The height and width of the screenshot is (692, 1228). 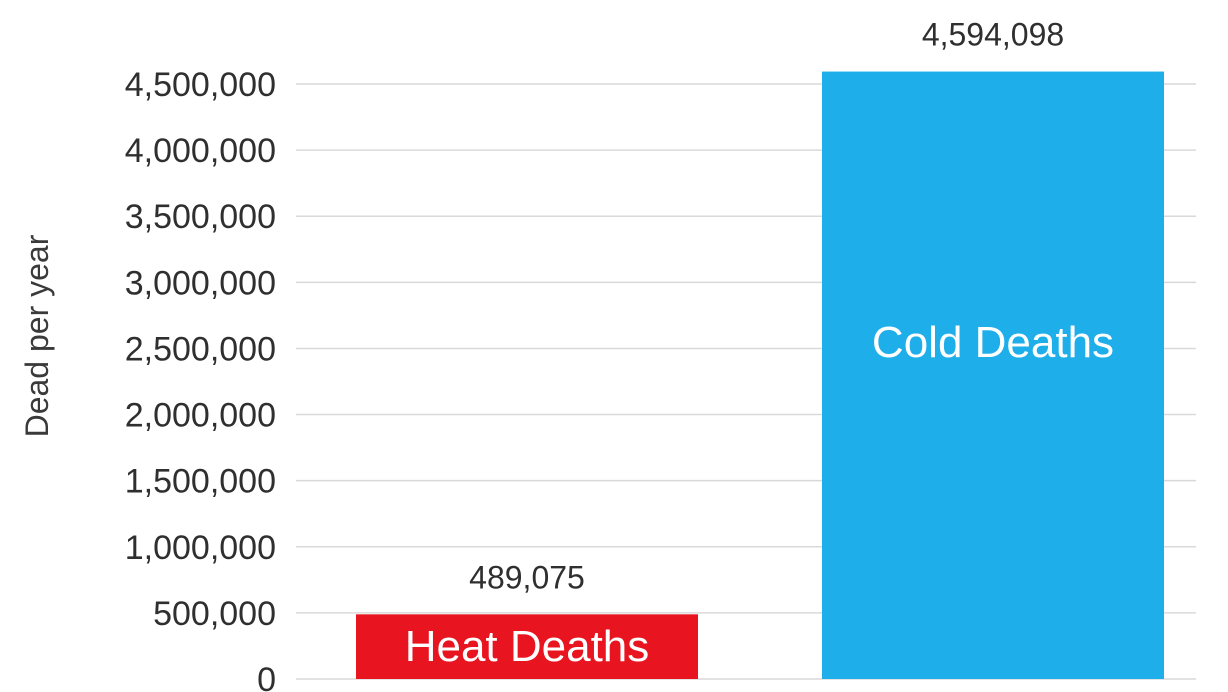 What do you see at coordinates (200, 416) in the screenshot?
I see `y-tick-label: 2,000,000` at bounding box center [200, 416].